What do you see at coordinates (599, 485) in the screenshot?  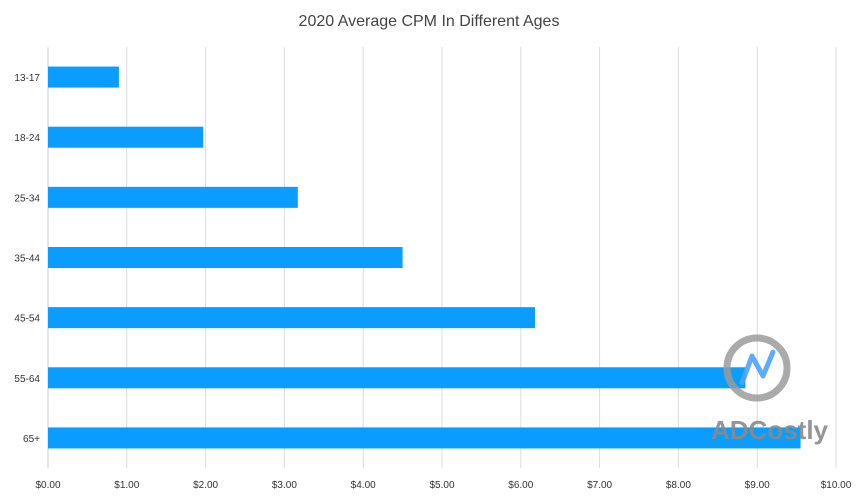 I see `x-tick-label: $7.00` at bounding box center [599, 485].